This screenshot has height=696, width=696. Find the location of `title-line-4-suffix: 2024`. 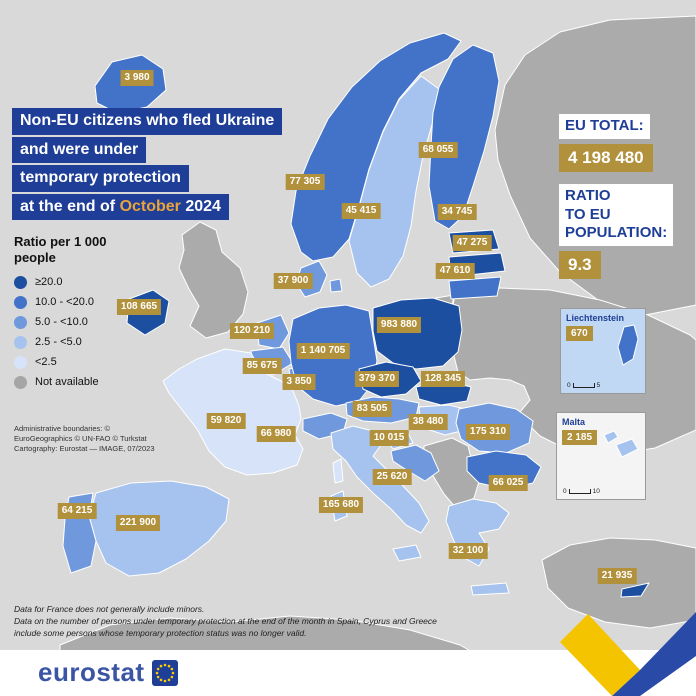

title-line-4-suffix: 2024 is located at coordinates (200, 206).